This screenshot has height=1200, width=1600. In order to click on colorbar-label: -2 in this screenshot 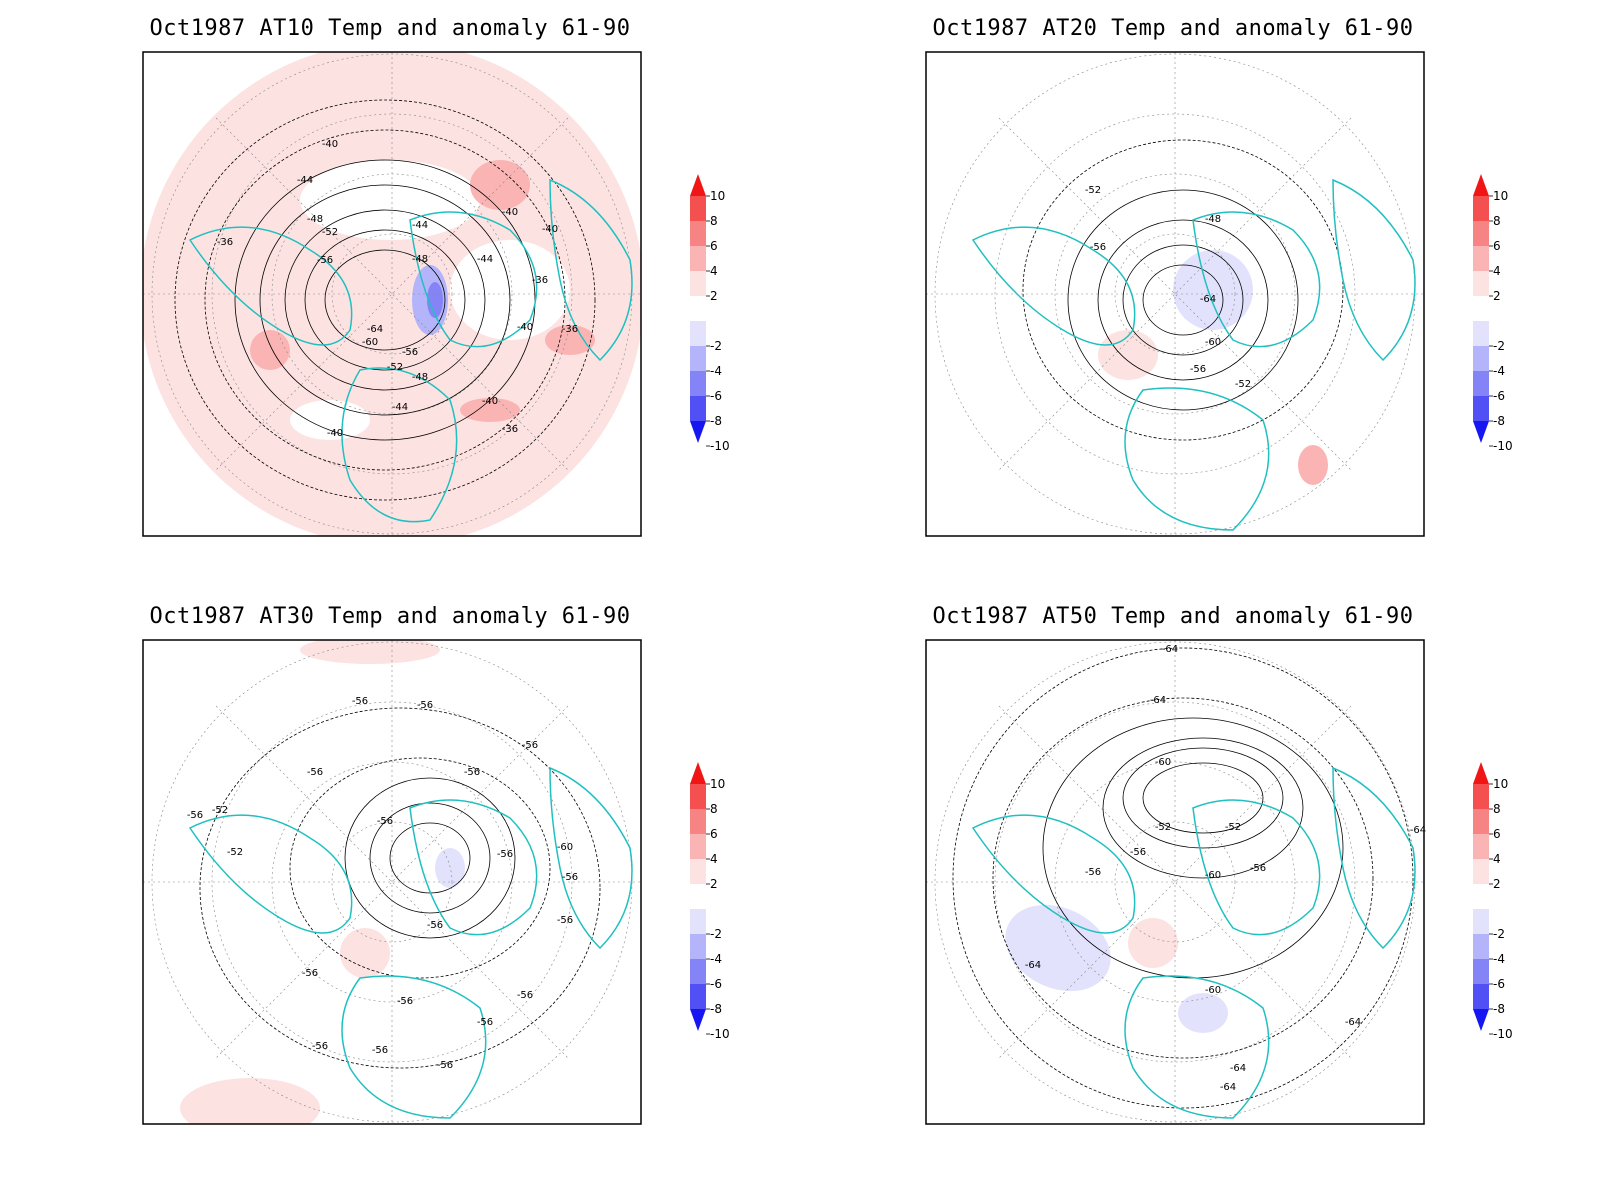, I will do `click(1499, 346)`.